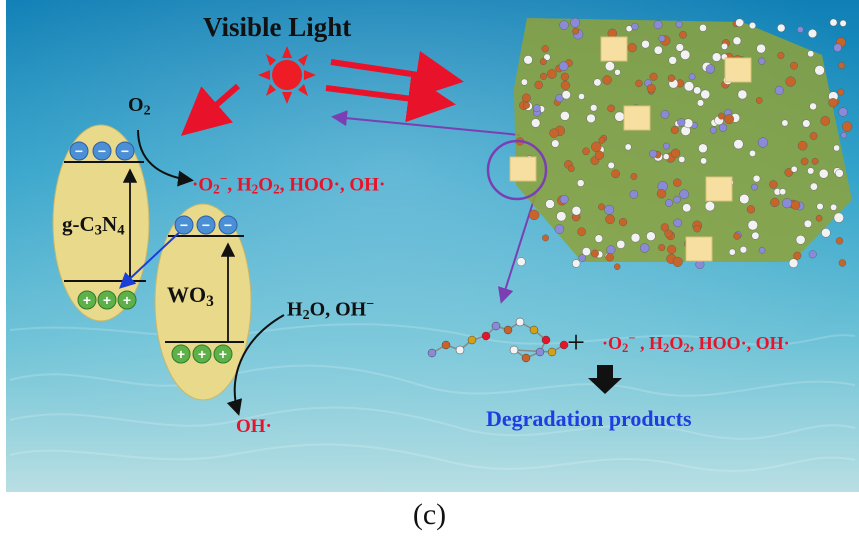 The image size is (859, 537). I want to click on water-oxidation-arrow, so click(255, 365).